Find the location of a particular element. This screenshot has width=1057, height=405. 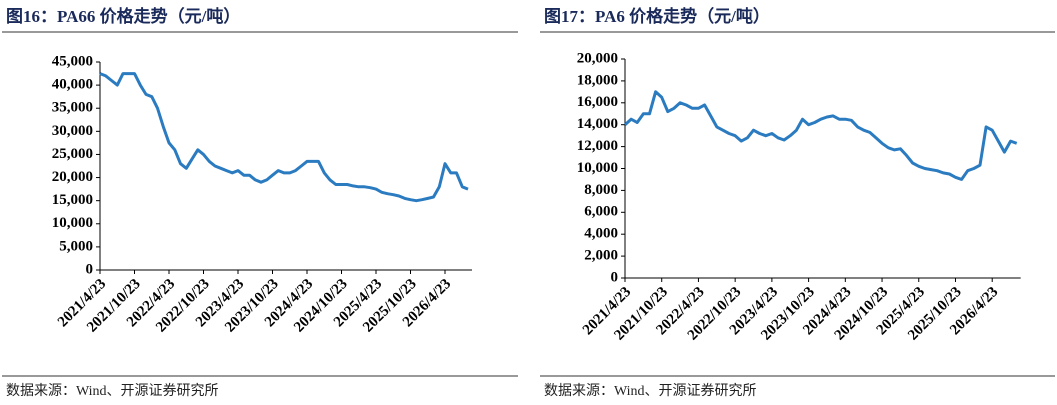

y-tick-label: 5,000 is located at coordinates (76, 246).